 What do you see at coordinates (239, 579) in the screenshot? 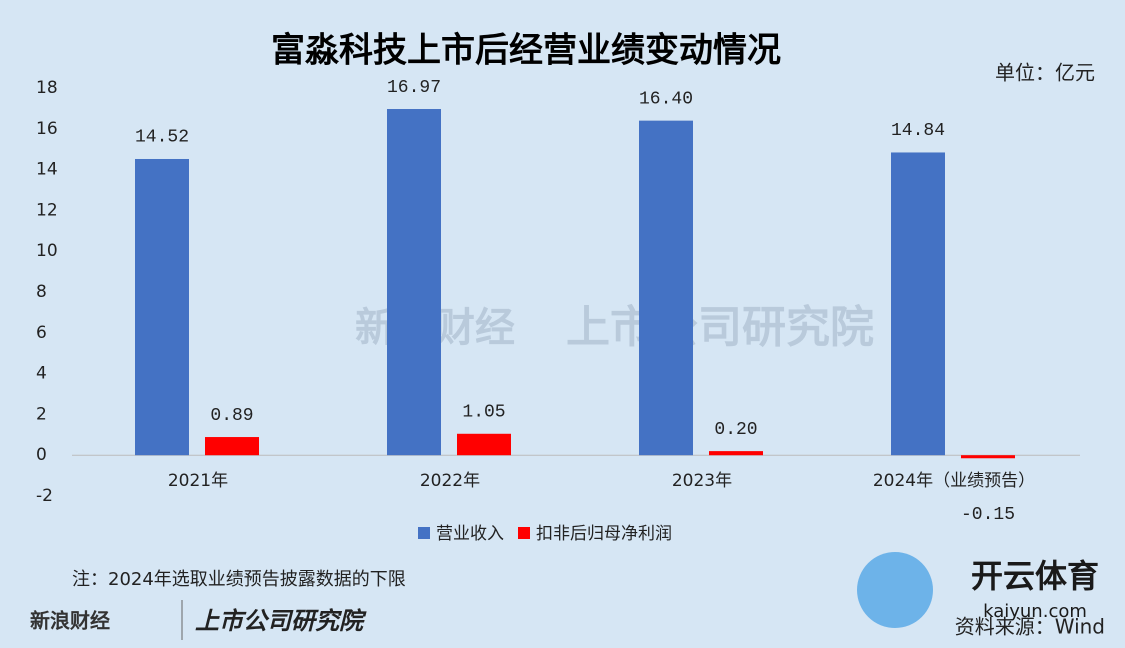
I see `footnote: 注：2024年选取业绩预告披露数据的下限` at bounding box center [239, 579].